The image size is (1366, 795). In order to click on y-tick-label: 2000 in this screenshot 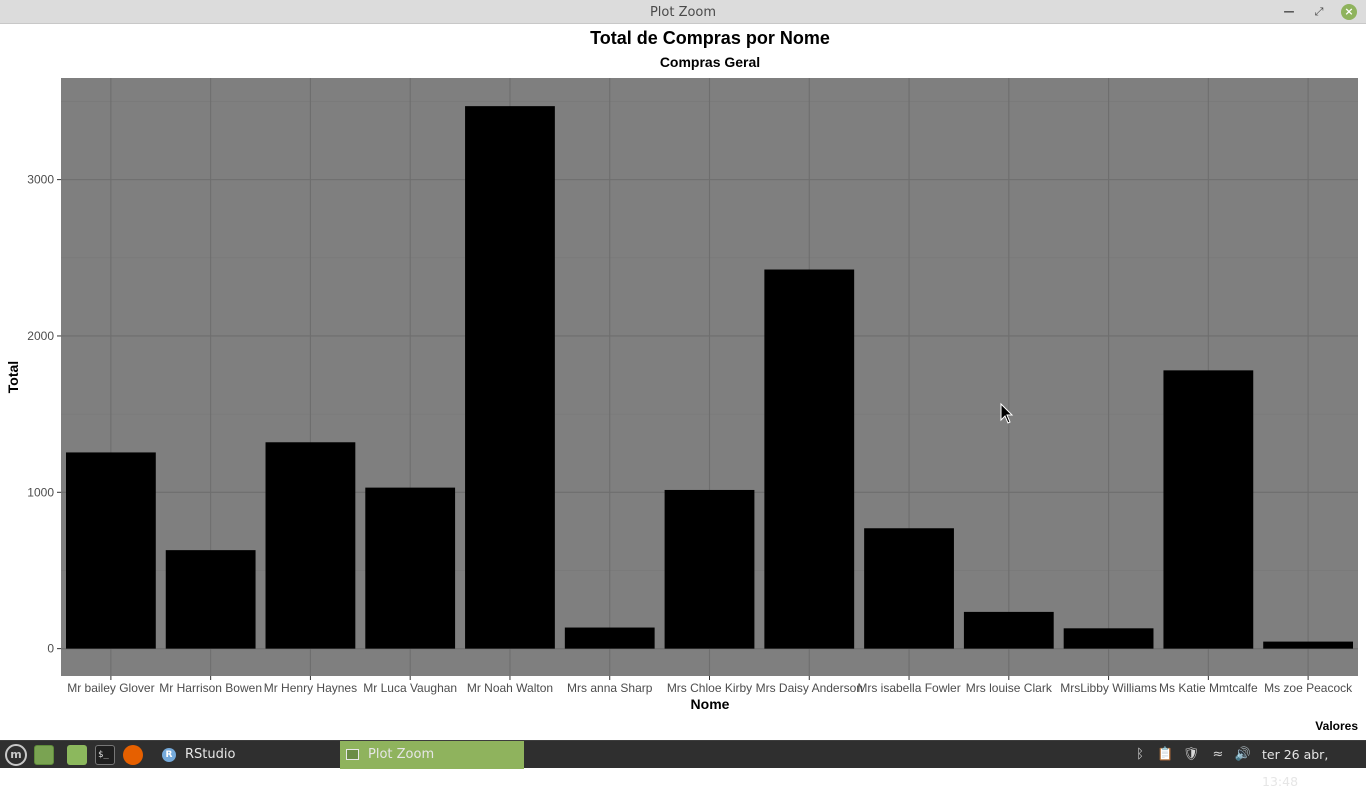, I will do `click(40, 336)`.